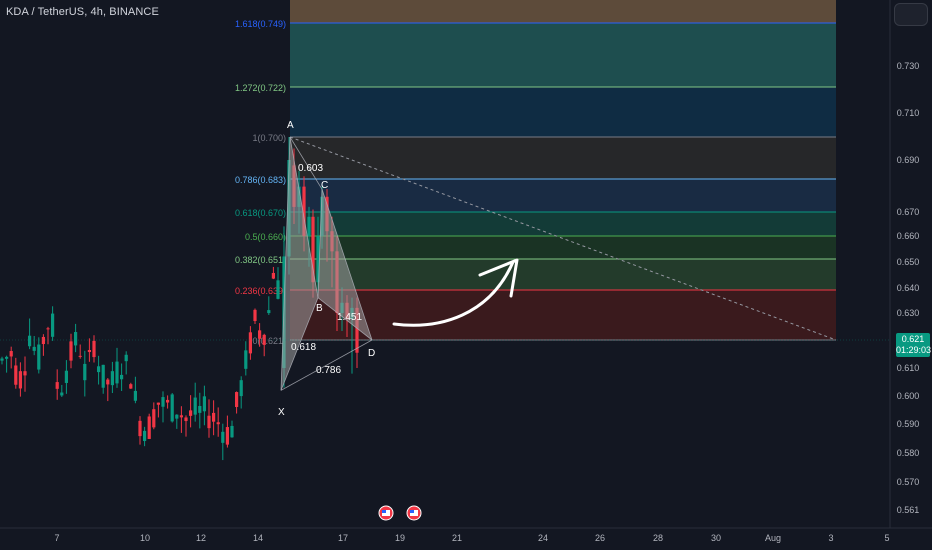 This screenshot has height=550, width=932. I want to click on price-tick-label: 0.561, so click(908, 510).